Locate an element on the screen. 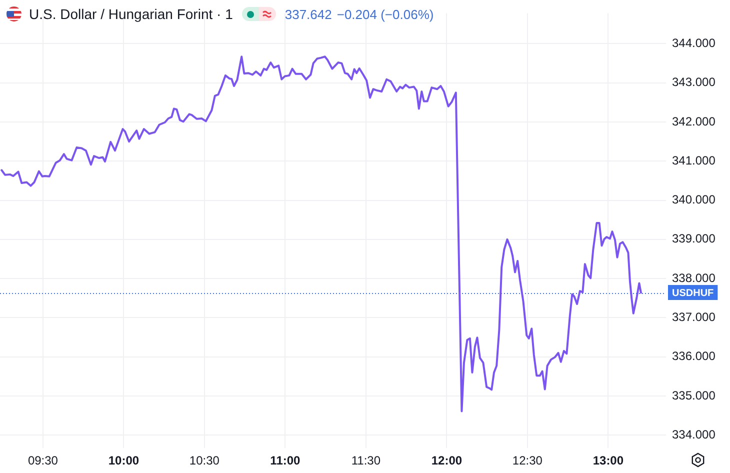 This screenshot has width=730, height=473. x-tick-label: 12:00 is located at coordinates (446, 461).